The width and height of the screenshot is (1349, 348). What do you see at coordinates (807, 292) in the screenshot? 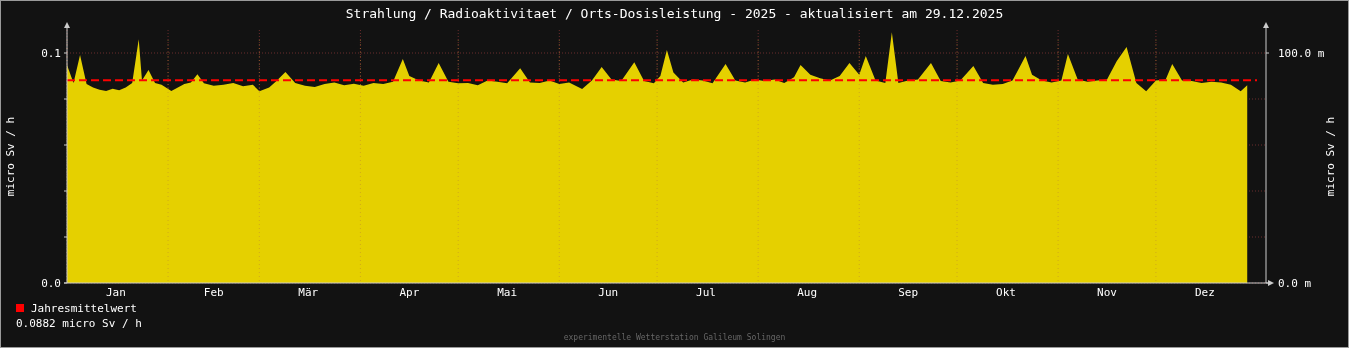
I see `x-tick-label: Aug` at bounding box center [807, 292].